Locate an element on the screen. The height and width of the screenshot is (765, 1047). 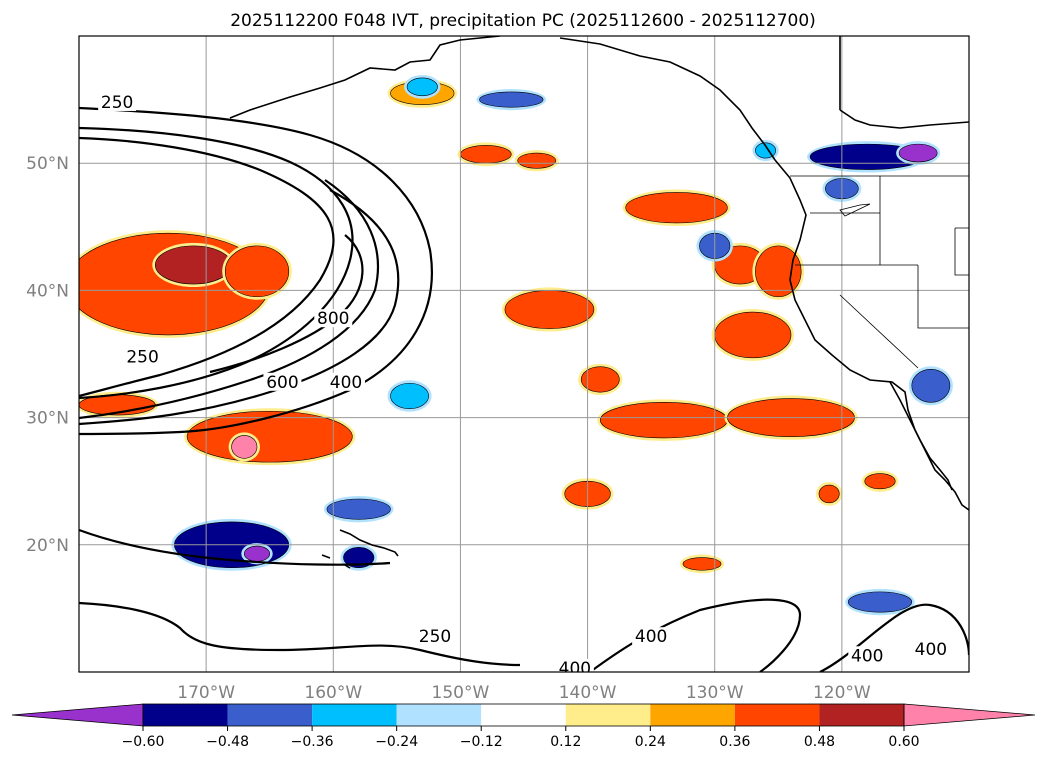
colorbar-tick-label: −0.12 is located at coordinates (481, 742).